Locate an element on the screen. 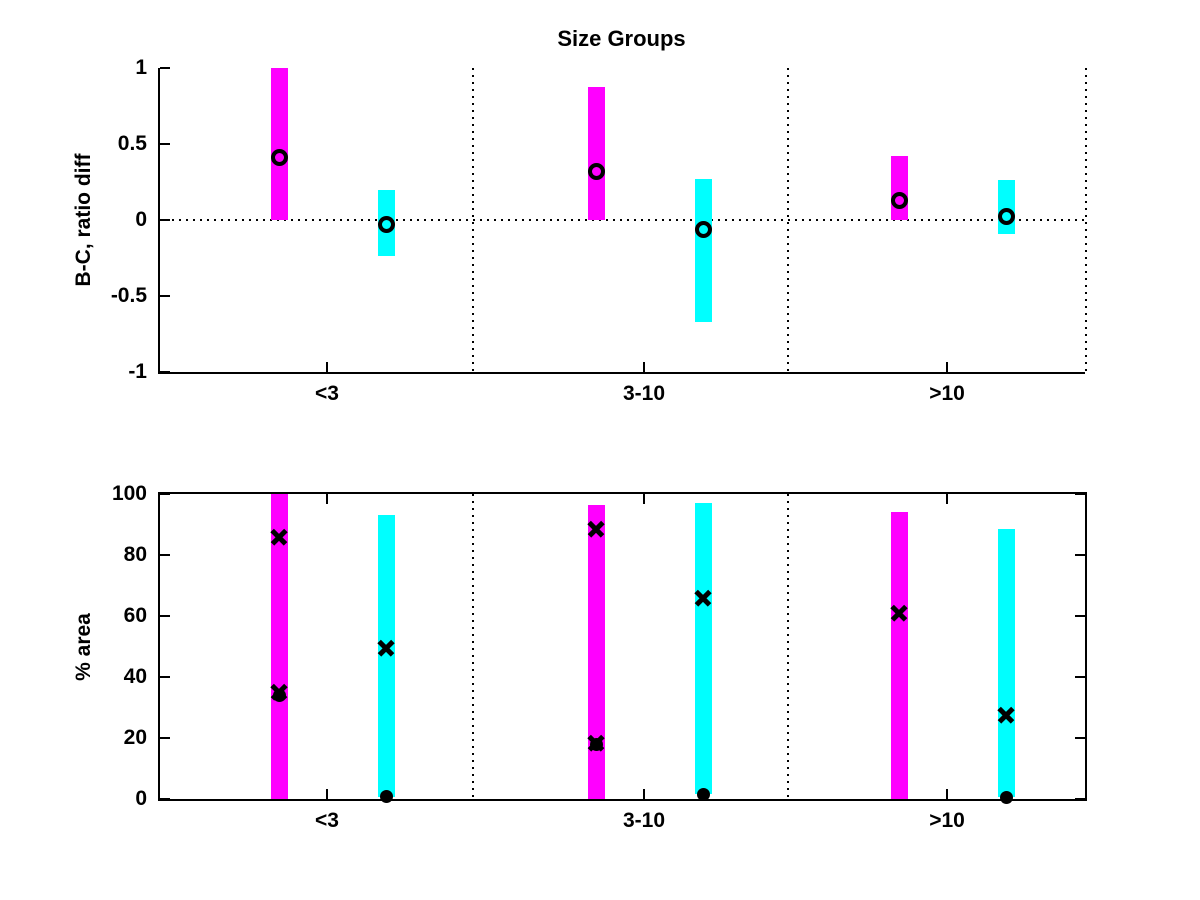 The image size is (1200, 900). y-tick-label: 0.5 is located at coordinates (132, 143).